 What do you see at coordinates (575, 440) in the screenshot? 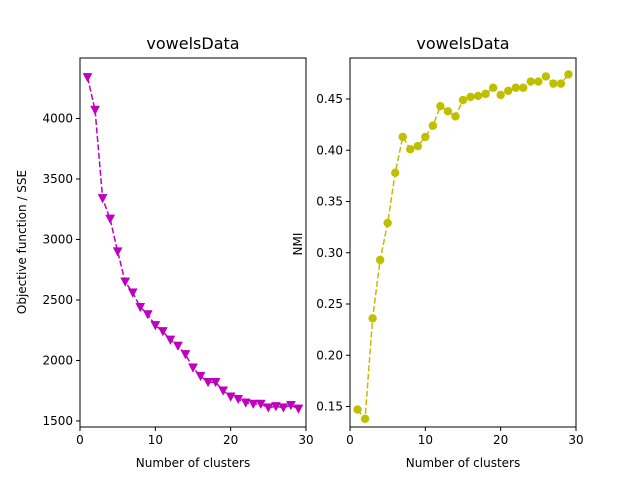
I see `nmi-x-tick-label: 30` at bounding box center [575, 440].